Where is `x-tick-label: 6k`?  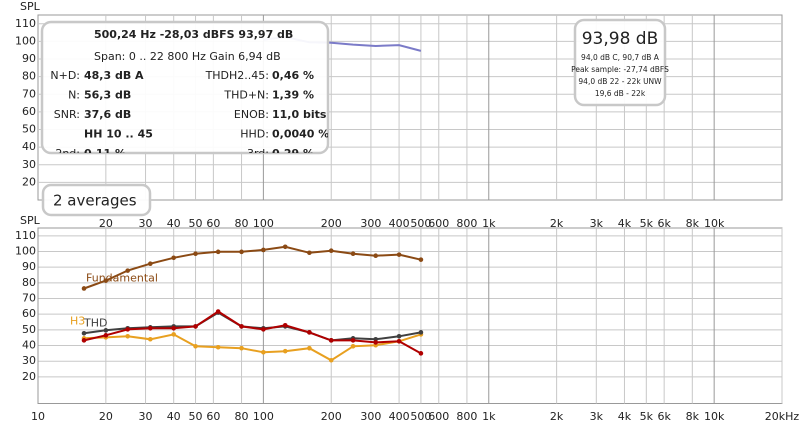 x-tick-label: 6k is located at coordinates (664, 223).